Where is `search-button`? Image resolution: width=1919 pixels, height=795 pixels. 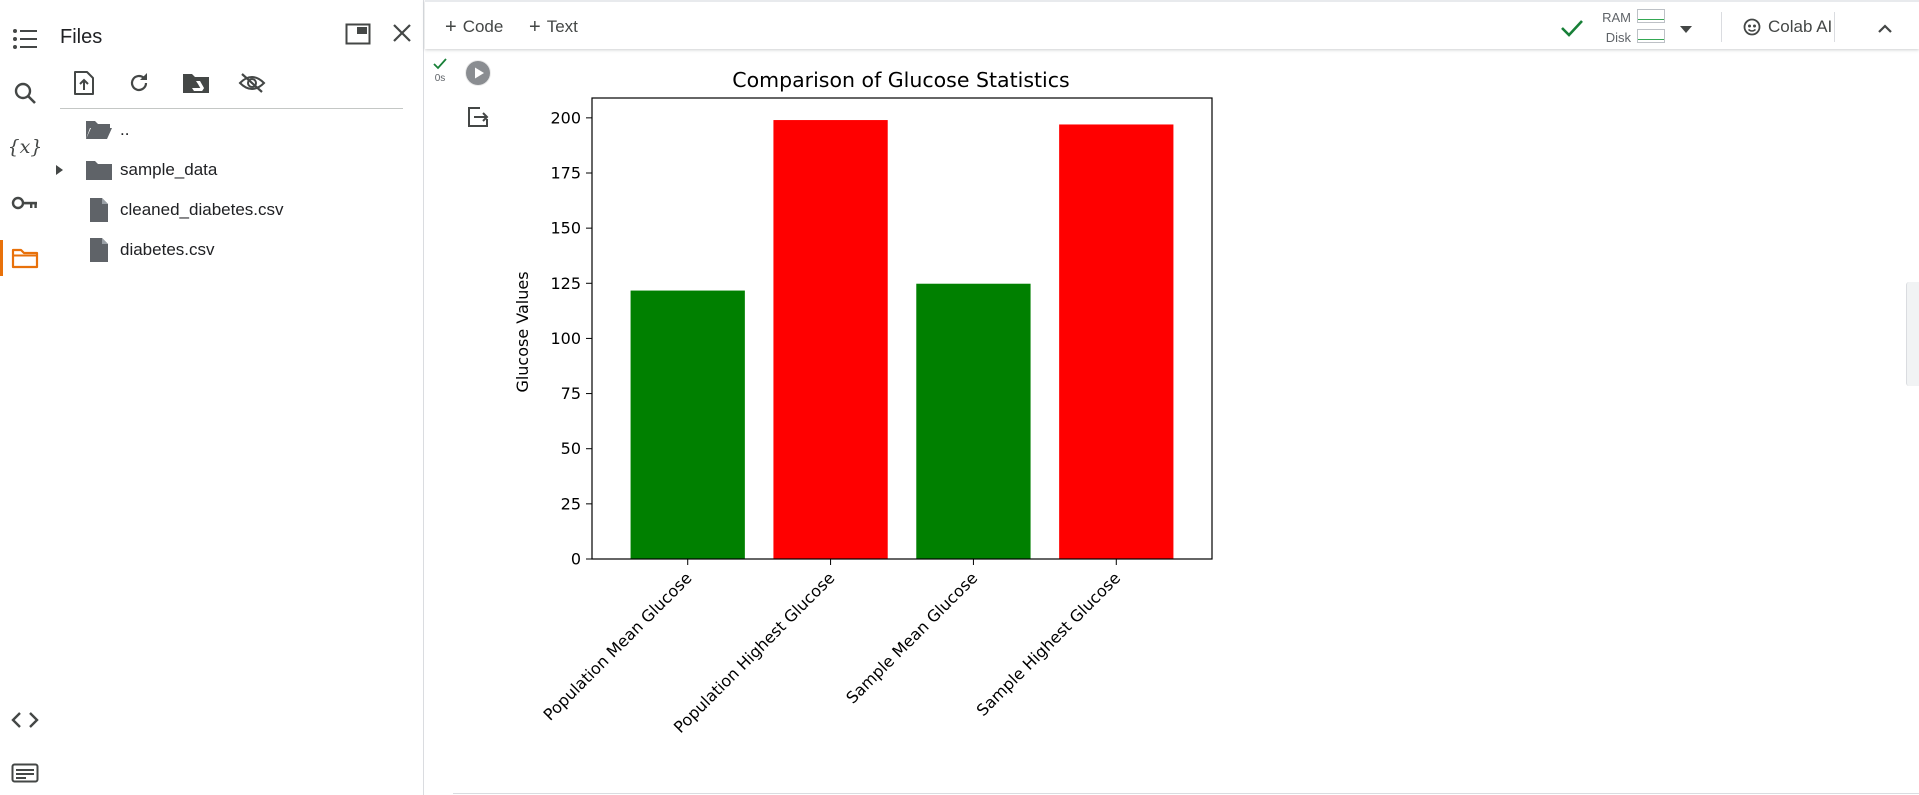 search-button is located at coordinates (25, 93).